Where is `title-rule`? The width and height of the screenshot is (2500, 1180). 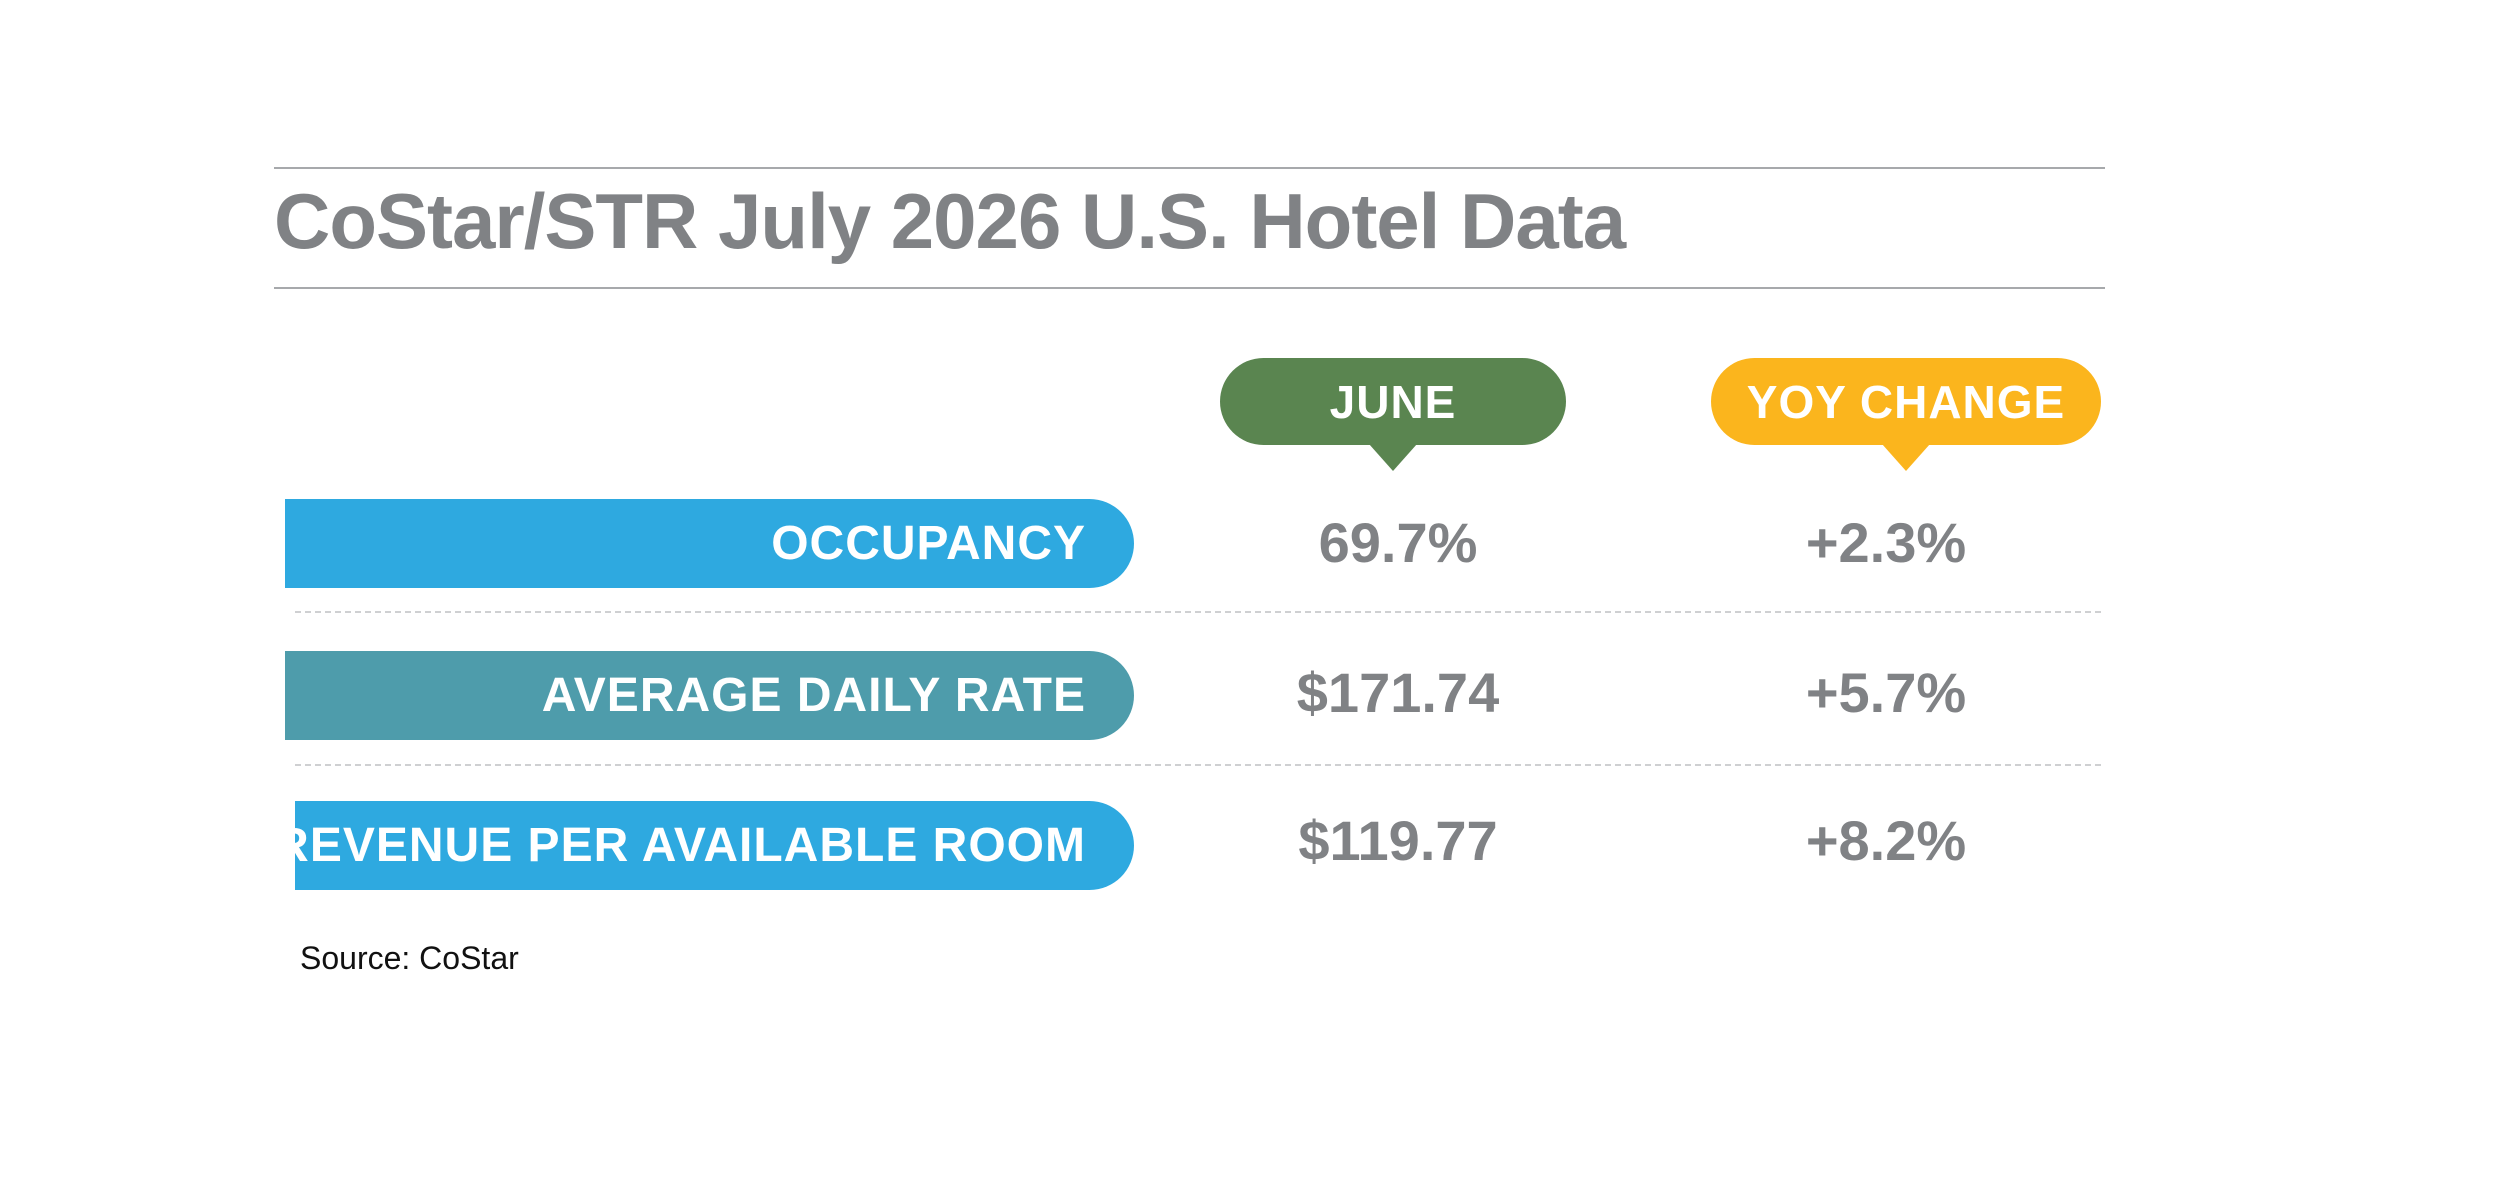
title-rule is located at coordinates (1189, 288).